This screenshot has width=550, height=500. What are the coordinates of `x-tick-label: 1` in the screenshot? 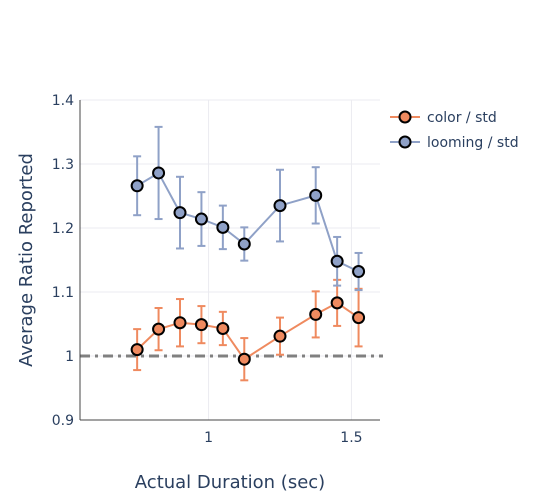 It's located at (208, 438).